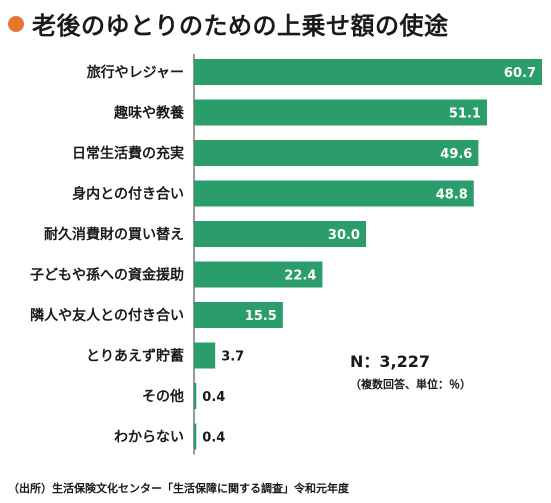 This screenshot has width=551, height=503. I want to click on category-label: その他, so click(163, 396).